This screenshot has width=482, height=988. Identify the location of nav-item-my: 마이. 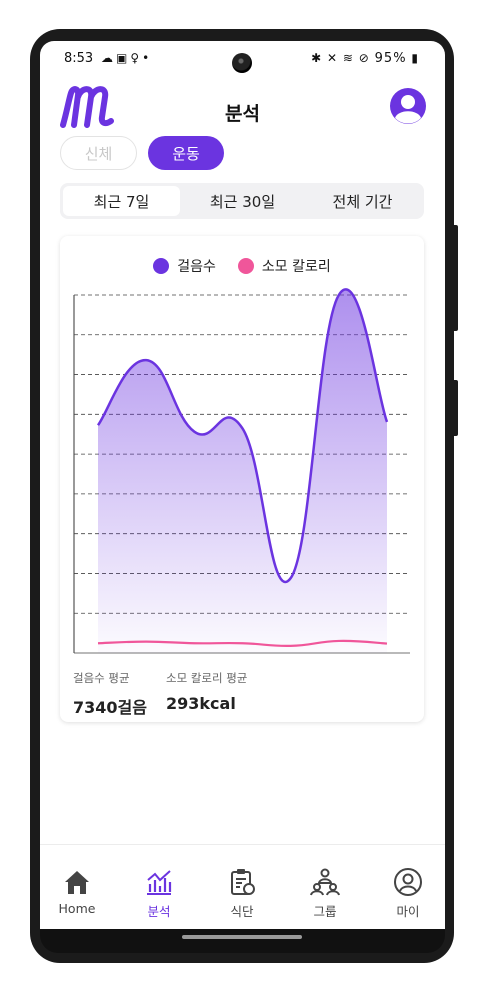
(406, 893).